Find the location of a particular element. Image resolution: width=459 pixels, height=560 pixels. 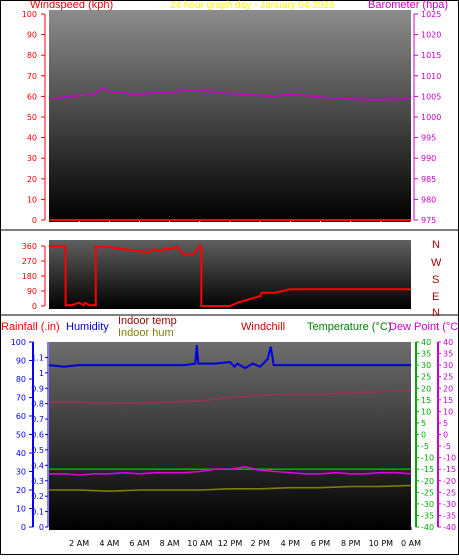

bottom-x-tick-label: 4 AM is located at coordinates (109, 543).